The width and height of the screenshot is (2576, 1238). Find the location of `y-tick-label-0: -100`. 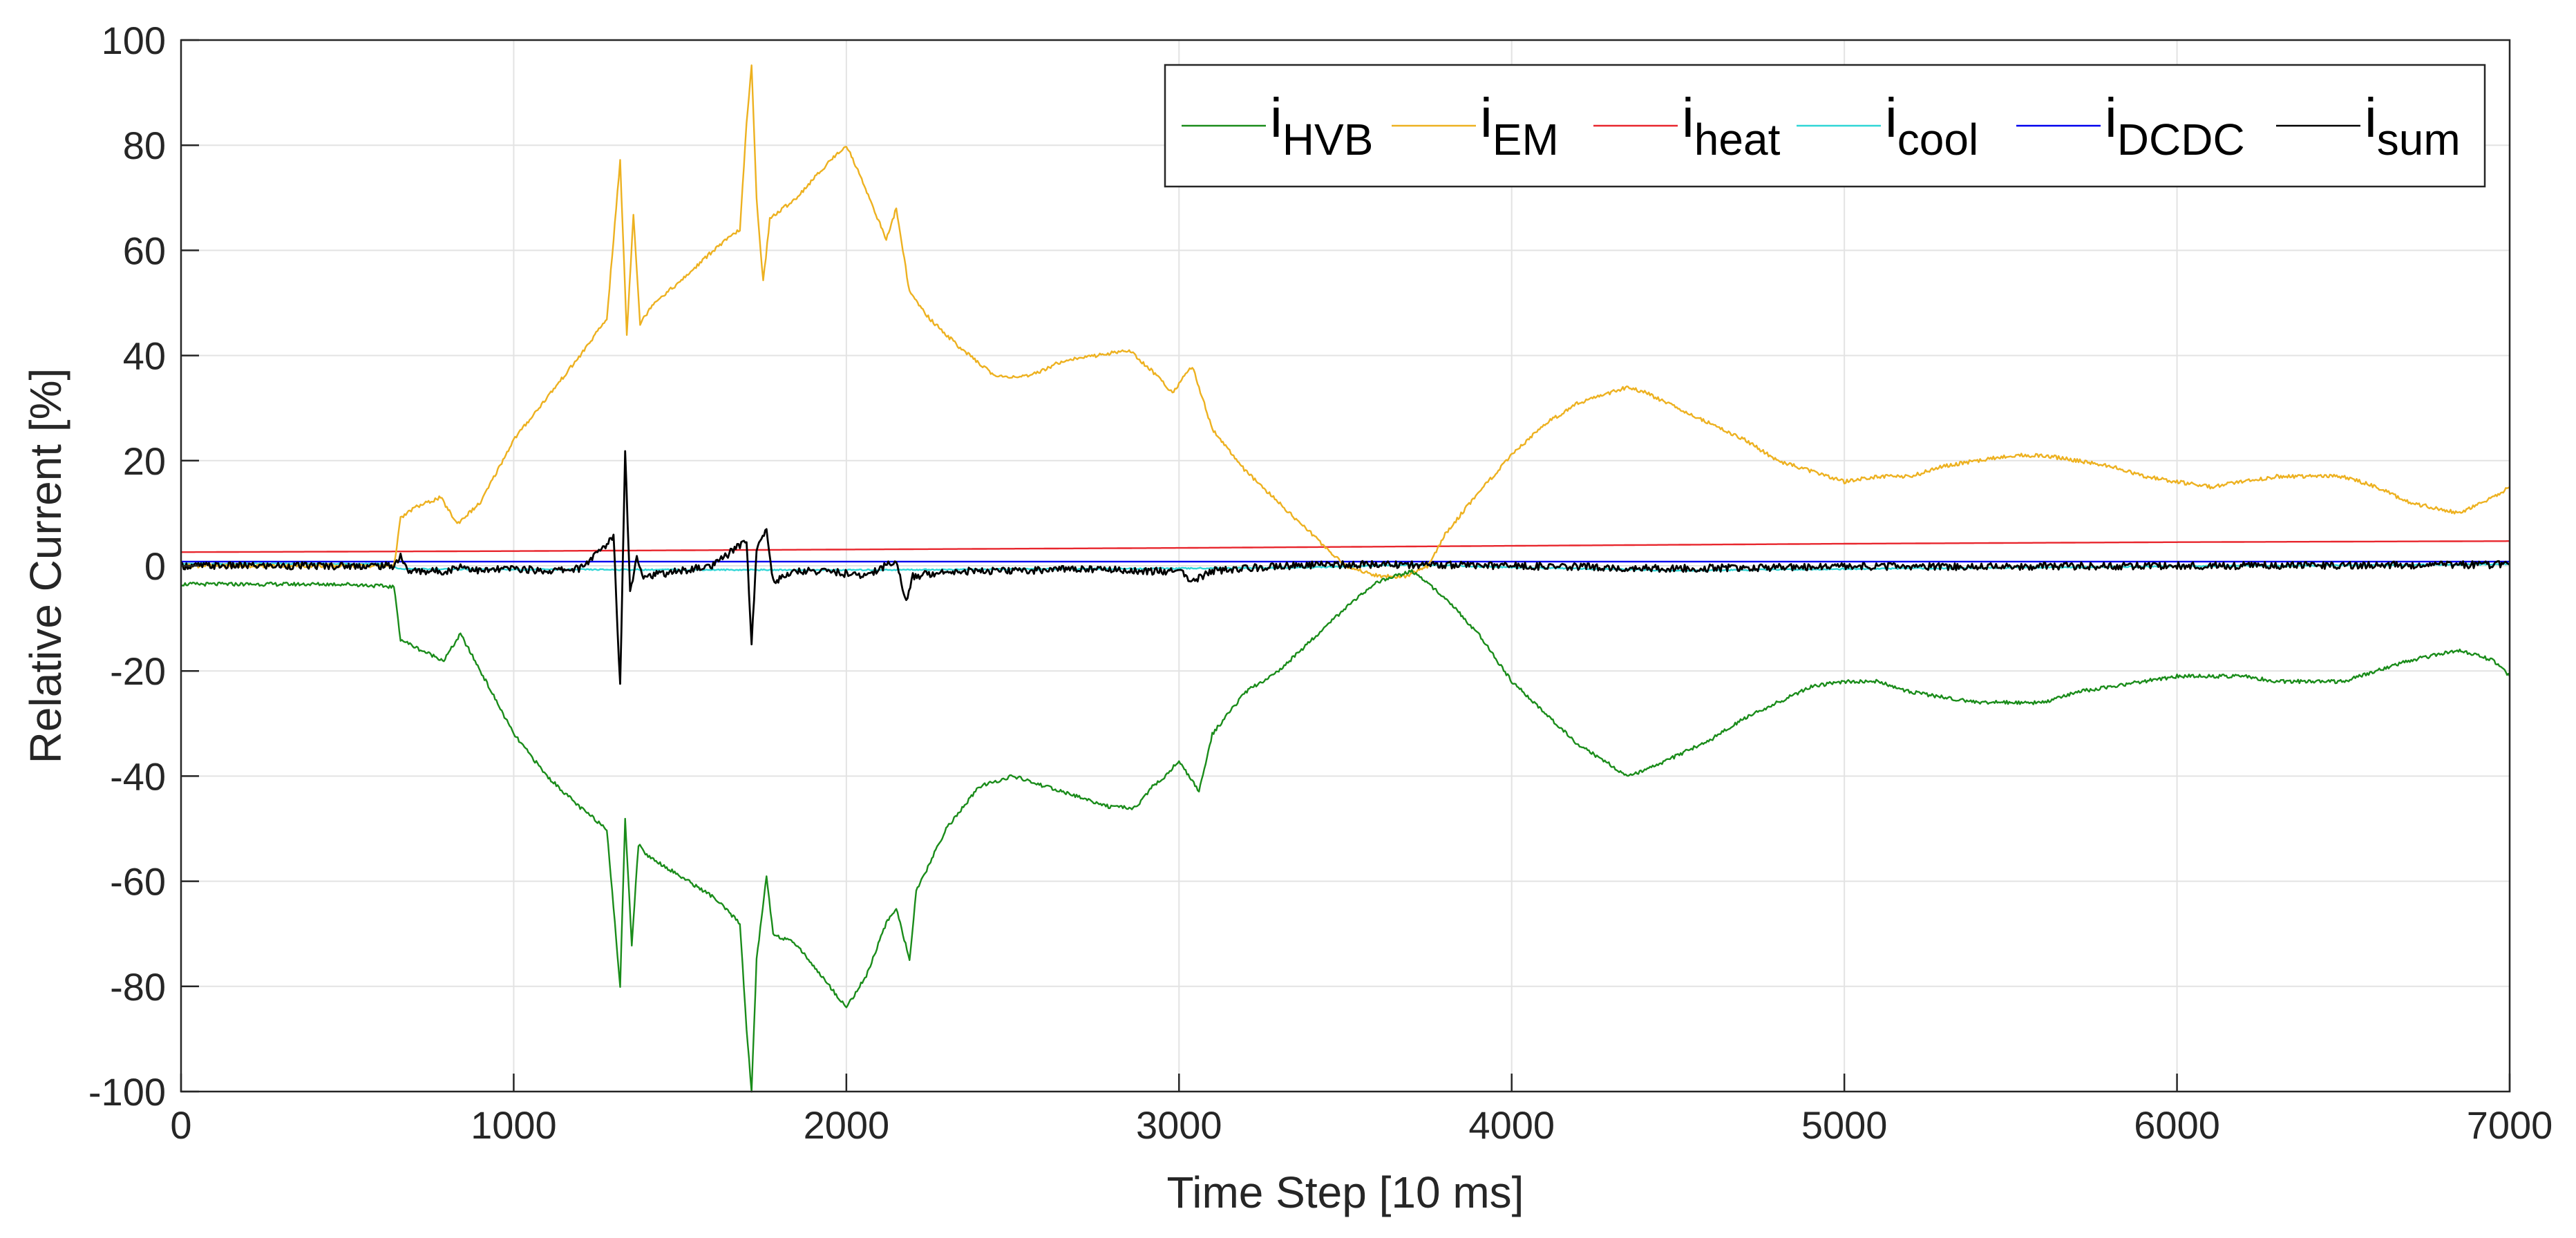

y-tick-label-0: -100 is located at coordinates (127, 1092).